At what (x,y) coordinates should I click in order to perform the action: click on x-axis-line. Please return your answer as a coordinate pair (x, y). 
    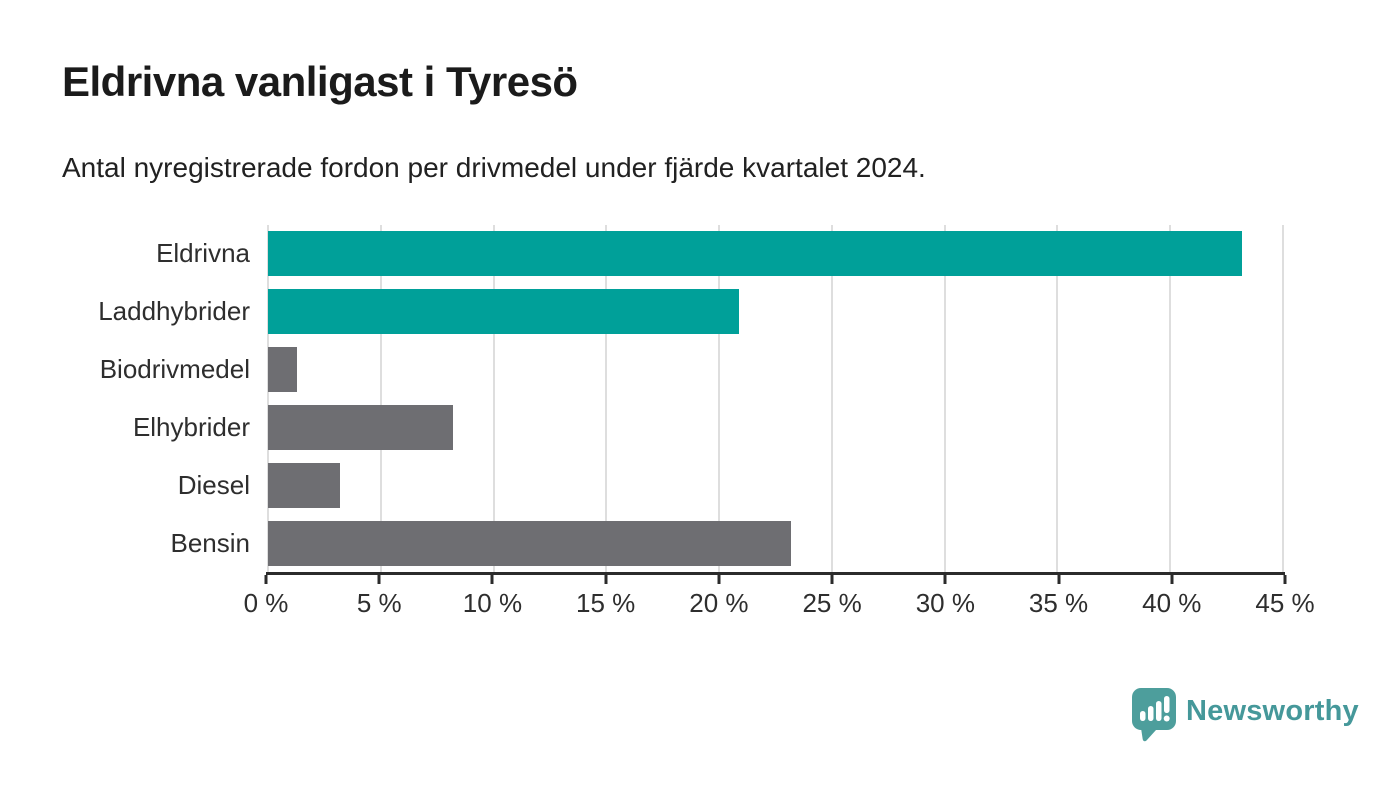
    Looking at the image, I should click on (775, 573).